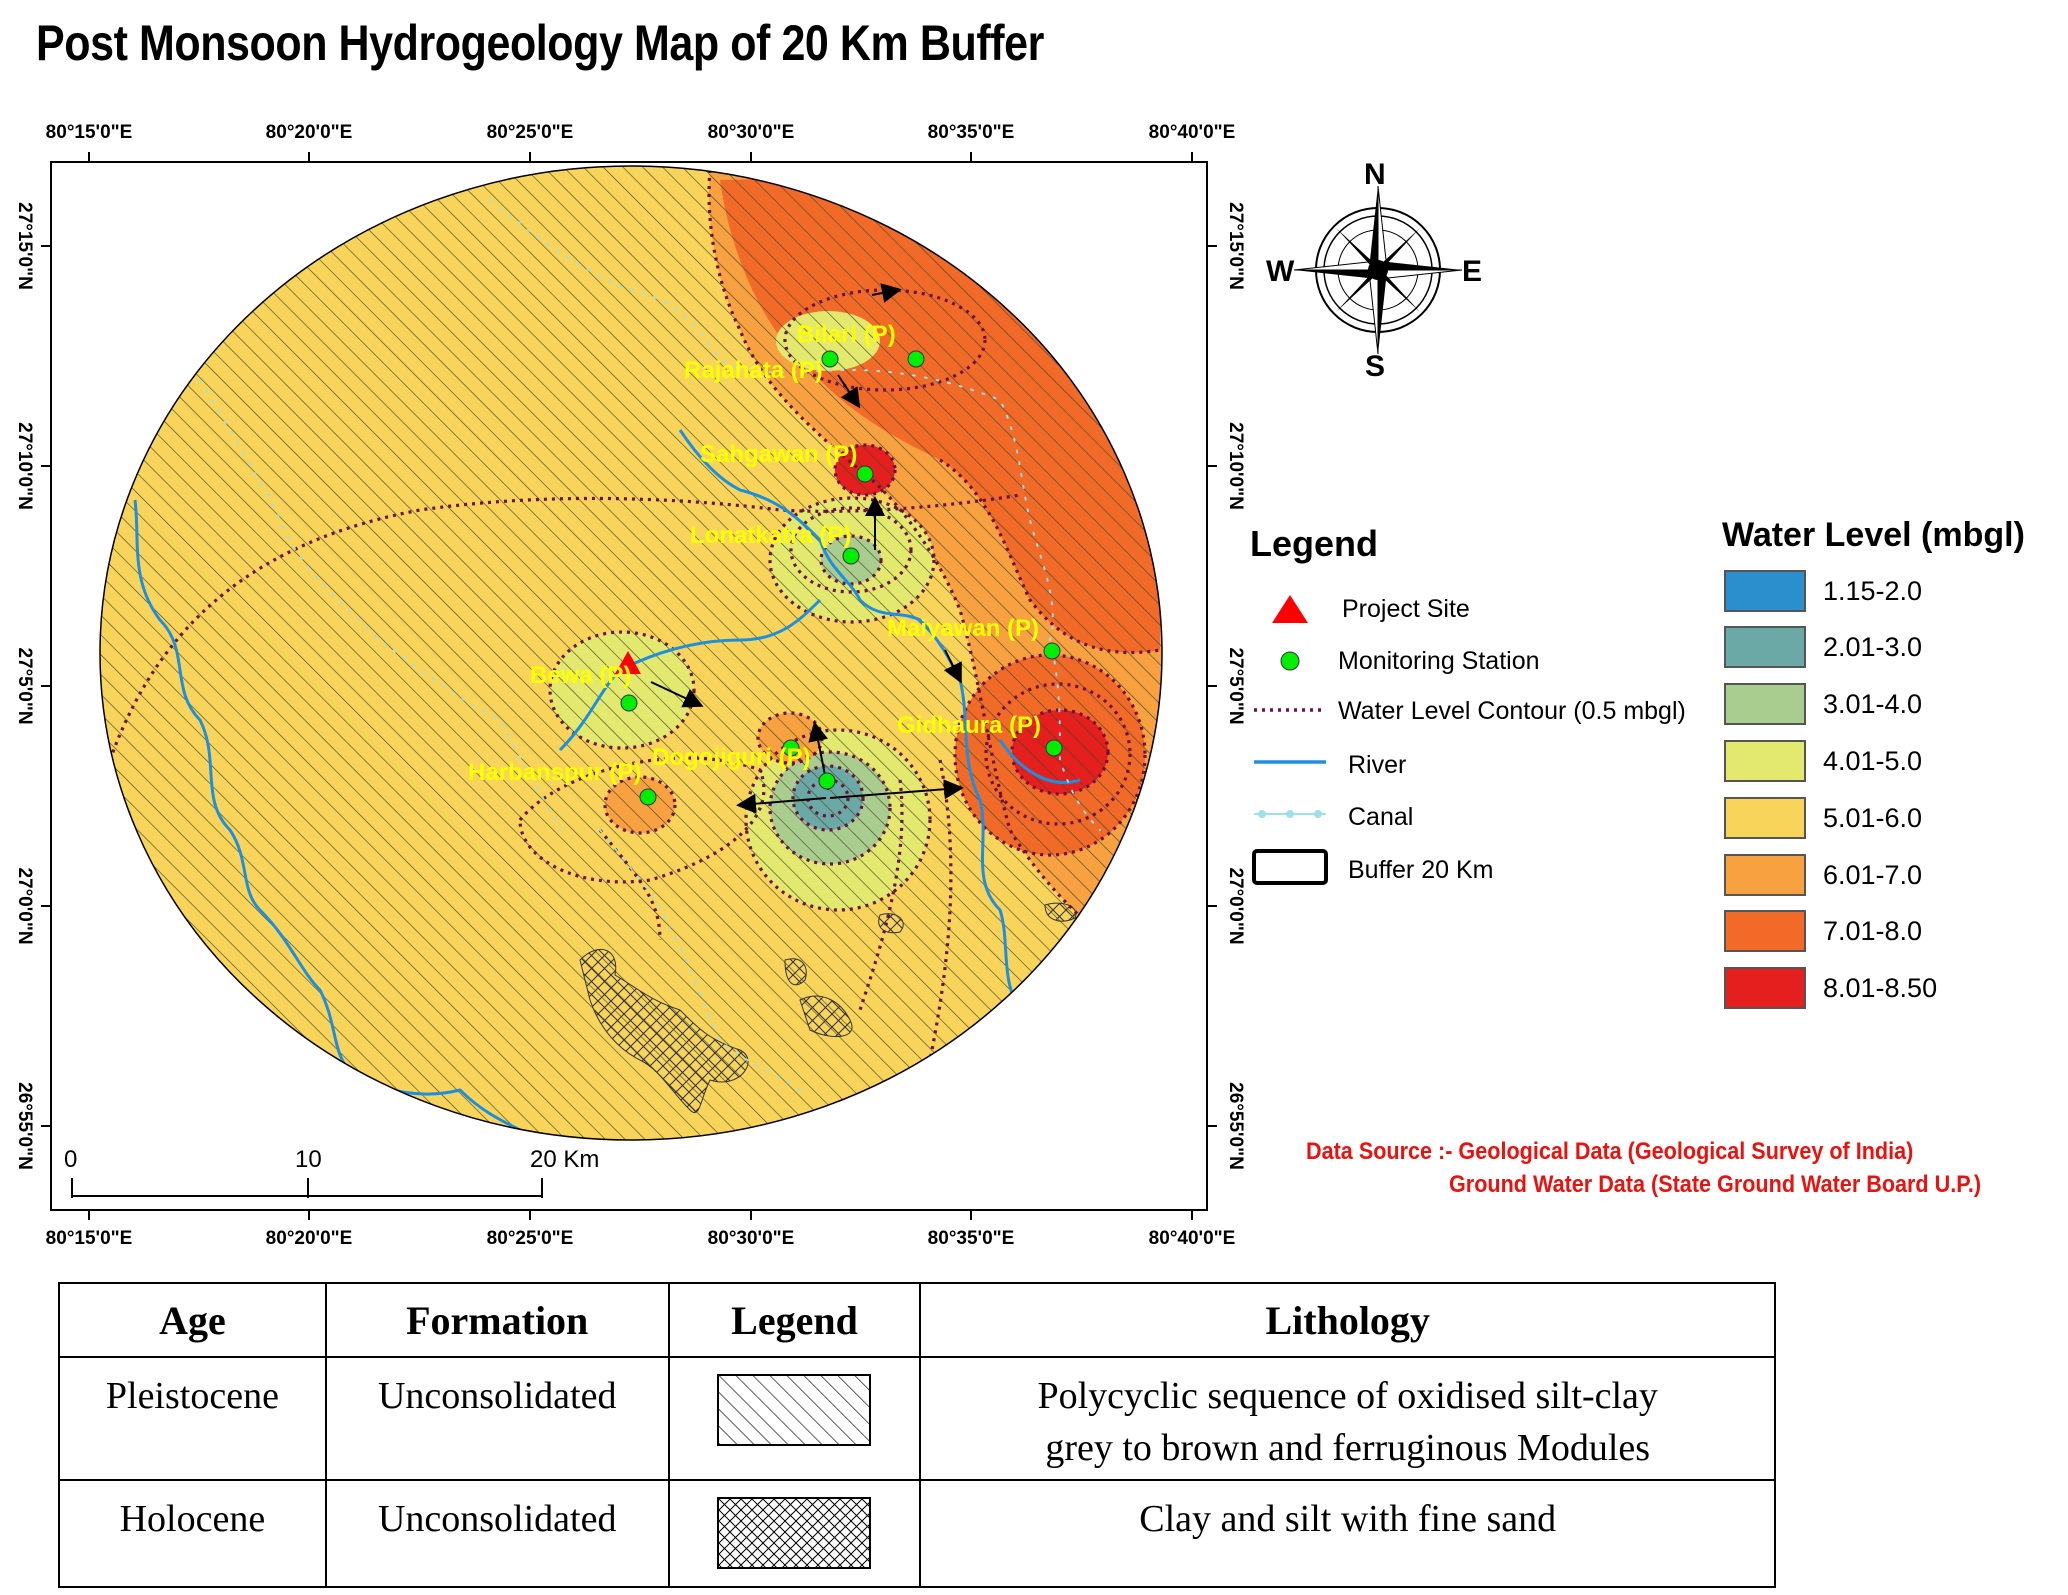  What do you see at coordinates (794, 1410) in the screenshot?
I see `diagonal-hatch-swatch` at bounding box center [794, 1410].